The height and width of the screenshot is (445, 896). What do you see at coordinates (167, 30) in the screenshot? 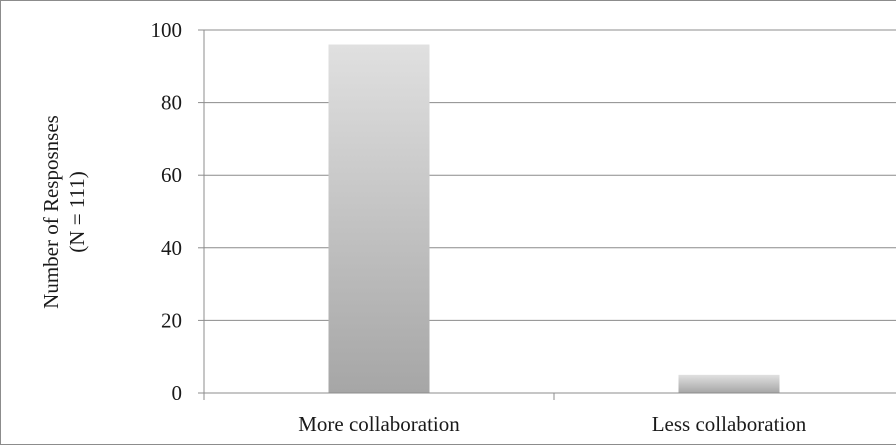
I see `y-tick-label: 100` at bounding box center [167, 30].